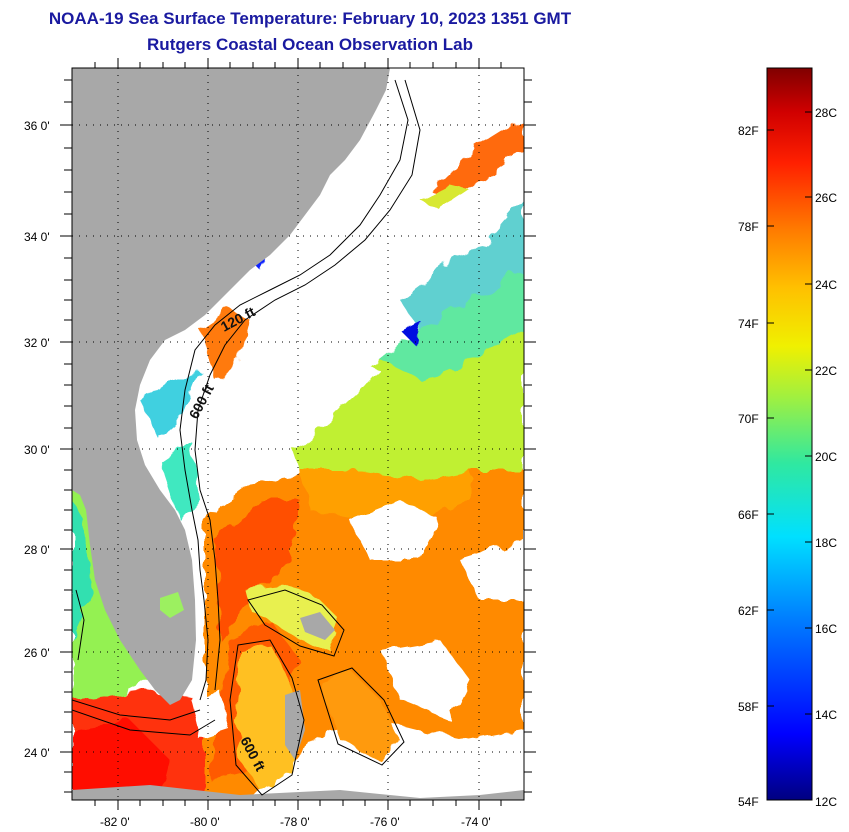  Describe the element at coordinates (748, 131) in the screenshot. I see `cb-label-82f: 82F` at that location.